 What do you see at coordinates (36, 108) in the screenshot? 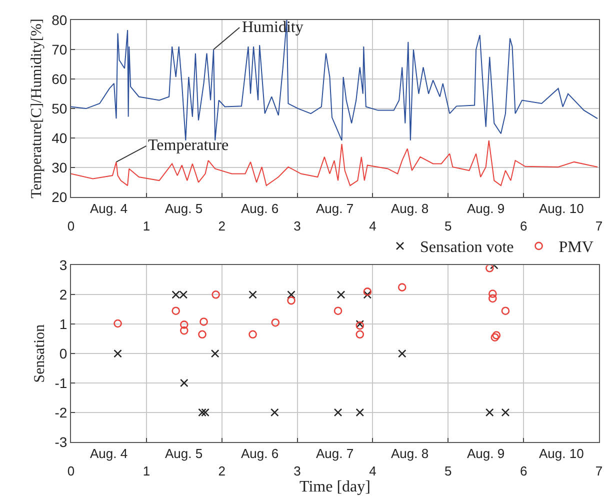
I see `y-axis-title: Temperature[C]/Humidity[%]` at bounding box center [36, 108].